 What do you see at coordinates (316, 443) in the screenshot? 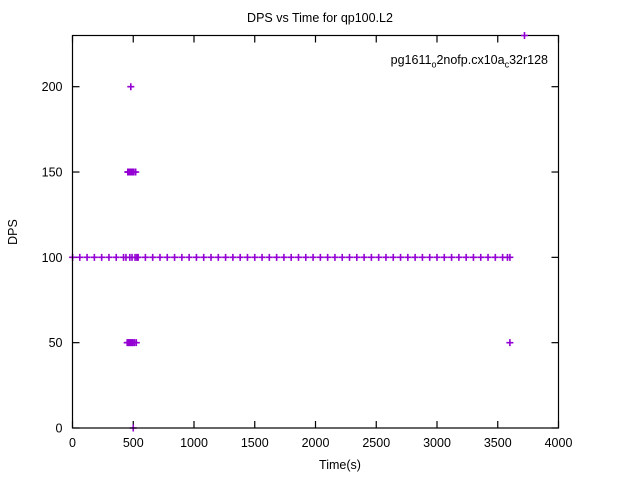
I see `x-tick-label-2000: 2000` at bounding box center [316, 443].